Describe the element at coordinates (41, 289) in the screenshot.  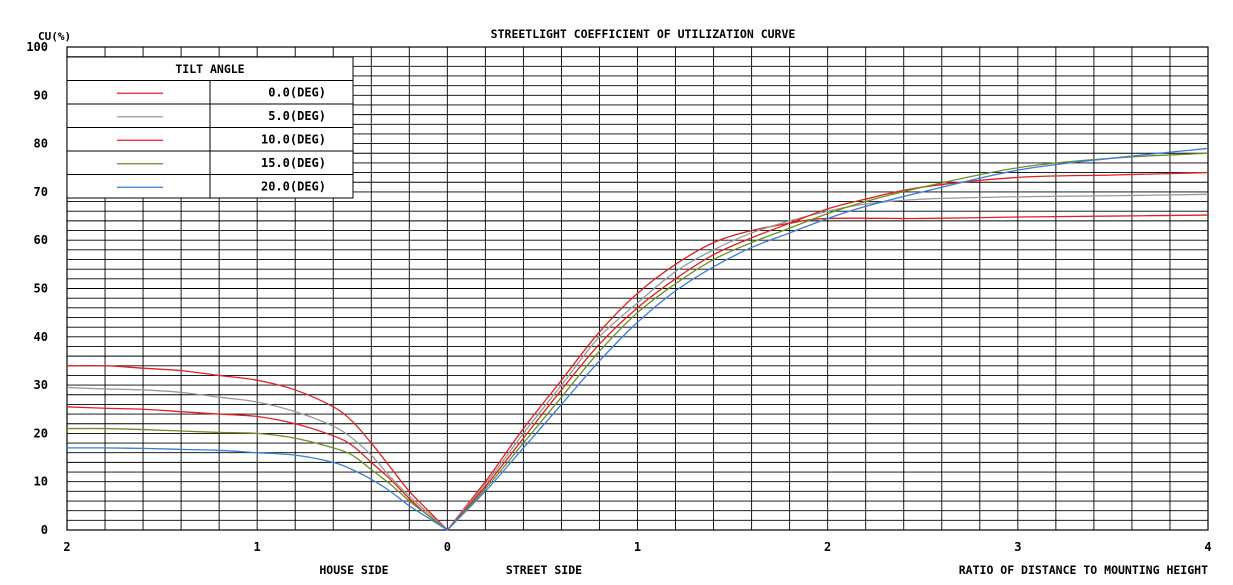
I see `y-tick-label: 50` at that location.